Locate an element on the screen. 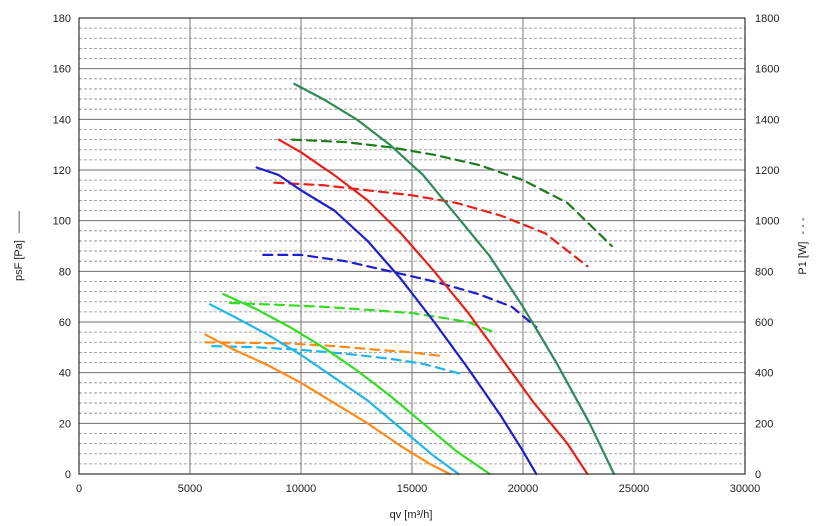 The width and height of the screenshot is (818, 526). y-left-tick-label: 80 is located at coordinates (65, 272).